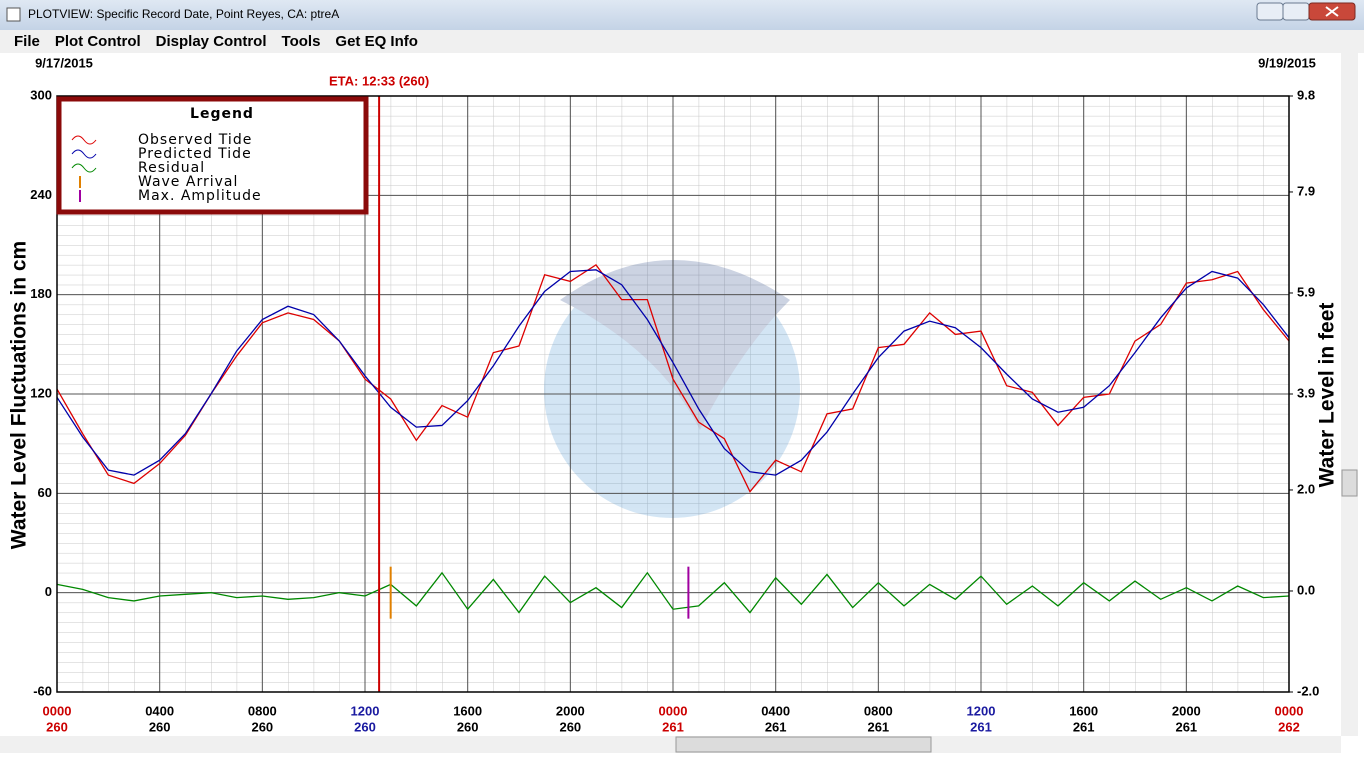 The image size is (1364, 760). Describe the element at coordinates (379, 80) in the screenshot. I see `eta-label: ETA: 12:33 (260)` at that location.